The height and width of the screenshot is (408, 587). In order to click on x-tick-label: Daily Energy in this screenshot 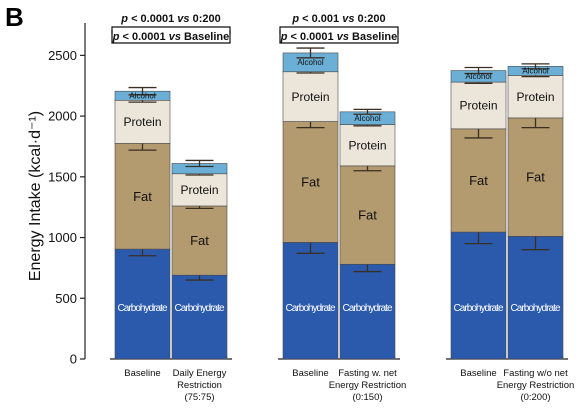, I will do `click(200, 373)`.